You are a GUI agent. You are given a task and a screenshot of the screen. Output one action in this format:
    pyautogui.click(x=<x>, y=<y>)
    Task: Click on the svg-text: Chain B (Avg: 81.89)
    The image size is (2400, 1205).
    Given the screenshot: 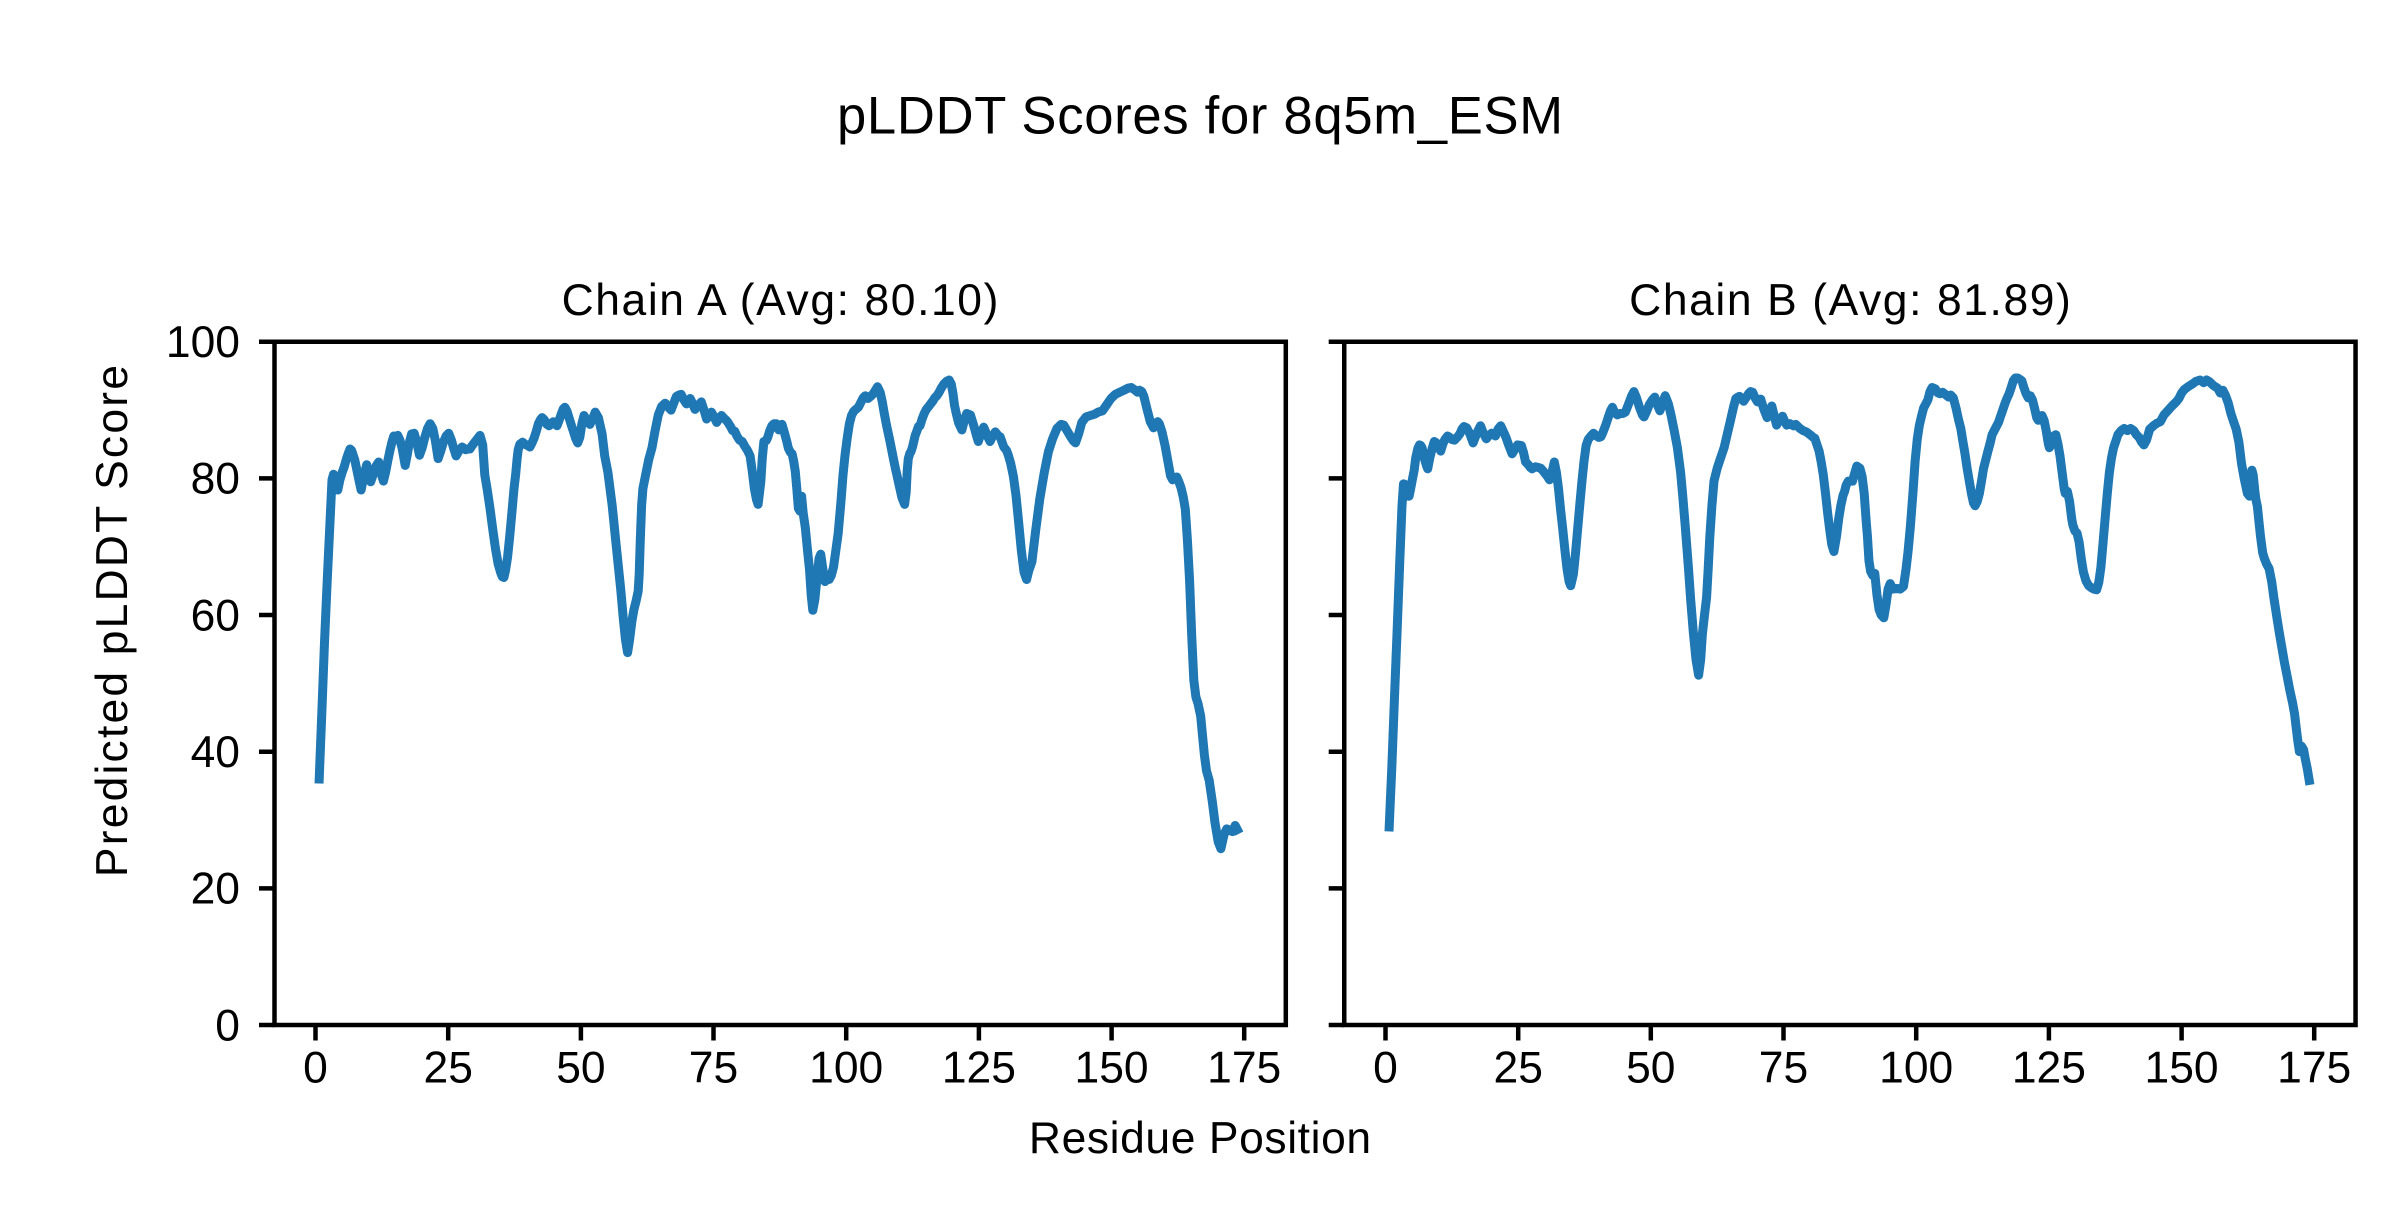 What is the action you would take?
    pyautogui.click(x=1850, y=300)
    